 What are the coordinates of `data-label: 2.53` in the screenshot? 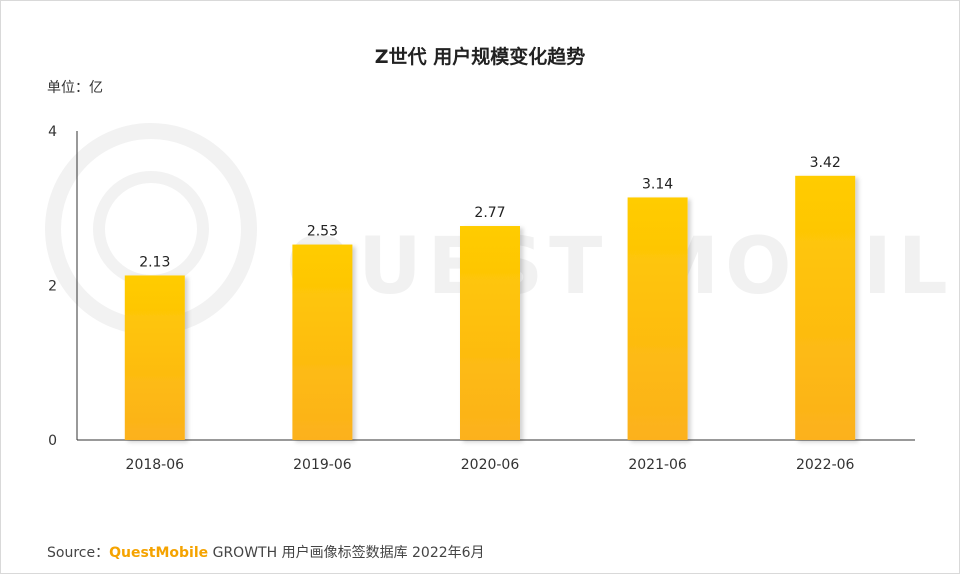 It's located at (322, 232).